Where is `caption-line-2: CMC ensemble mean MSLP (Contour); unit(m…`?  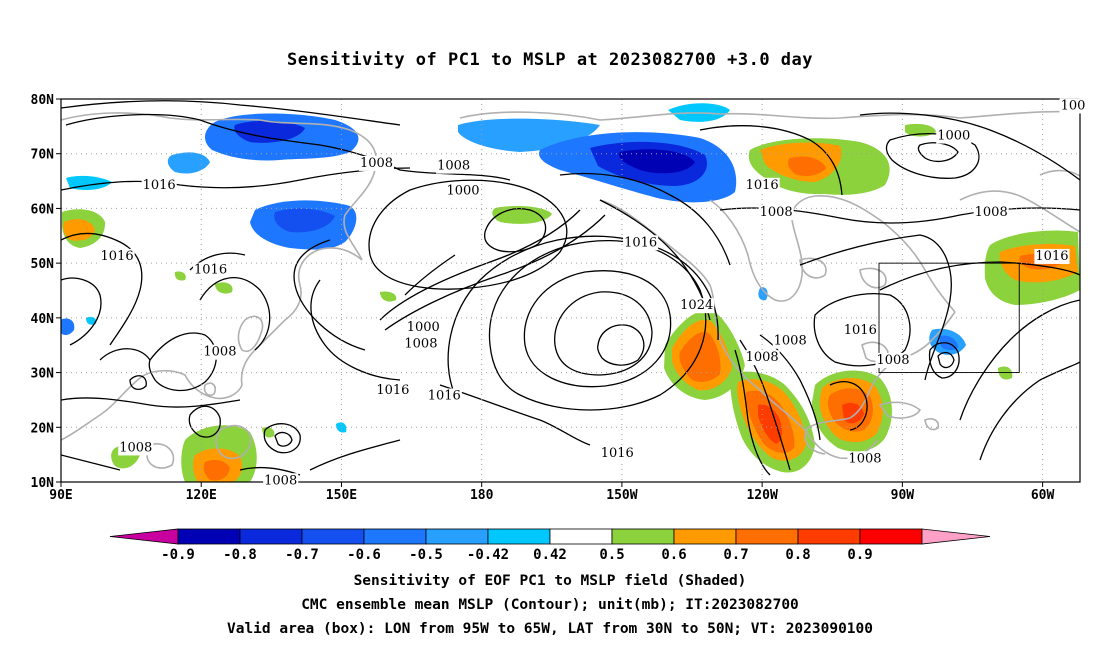 caption-line-2: CMC ensemble mean MSLP (Contour); unit(m… is located at coordinates (550, 605).